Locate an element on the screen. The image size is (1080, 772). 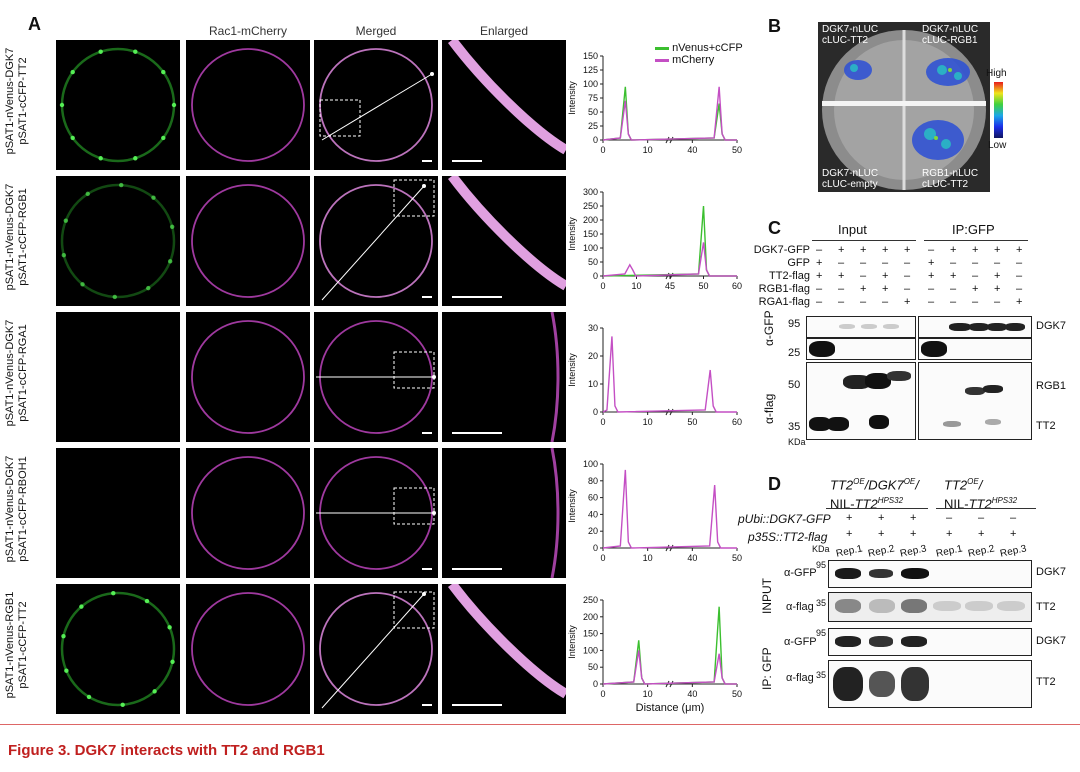
x-tick-label: 0 is located at coordinates (602, 558).